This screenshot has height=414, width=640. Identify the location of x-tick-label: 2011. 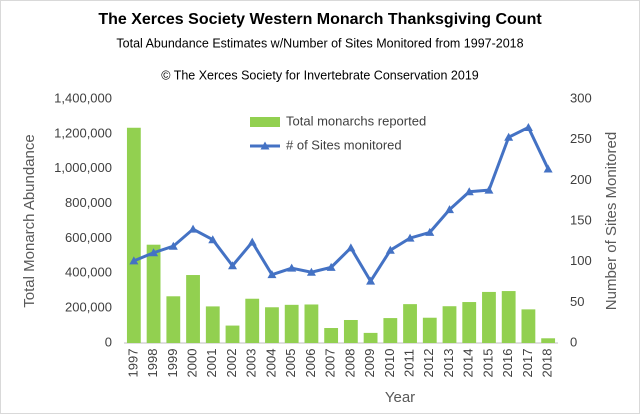
(408, 363).